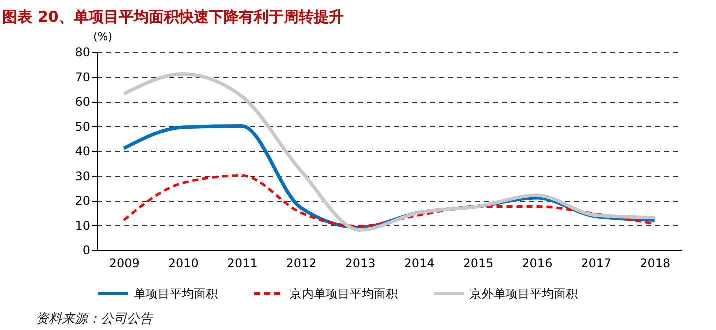 This screenshot has height=330, width=716. What do you see at coordinates (103, 37) in the screenshot?
I see `y-axis-title: (%)` at bounding box center [103, 37].